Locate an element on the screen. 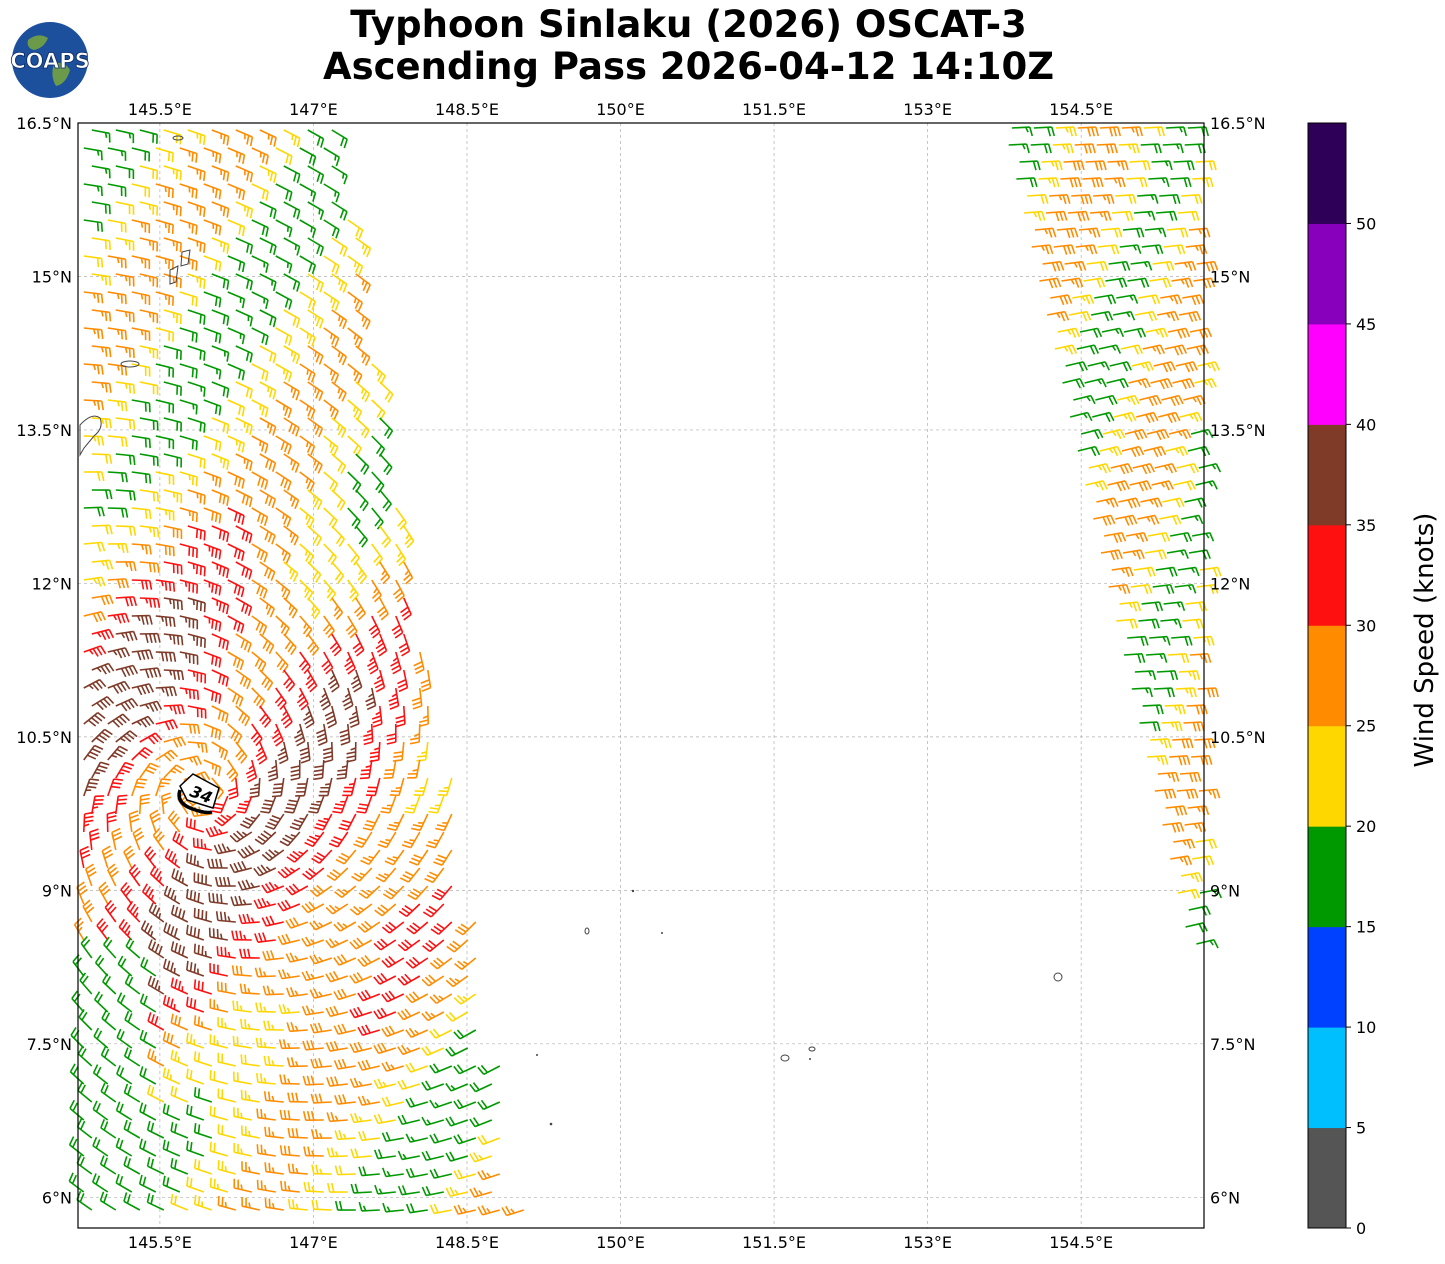 The image size is (1445, 1264). colorbar-segment is located at coordinates (1327, 274).